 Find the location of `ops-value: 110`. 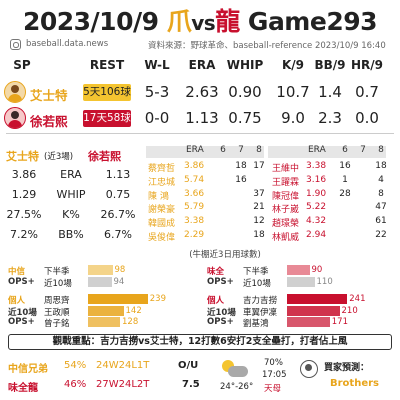

ops-value: 110 is located at coordinates (324, 281).